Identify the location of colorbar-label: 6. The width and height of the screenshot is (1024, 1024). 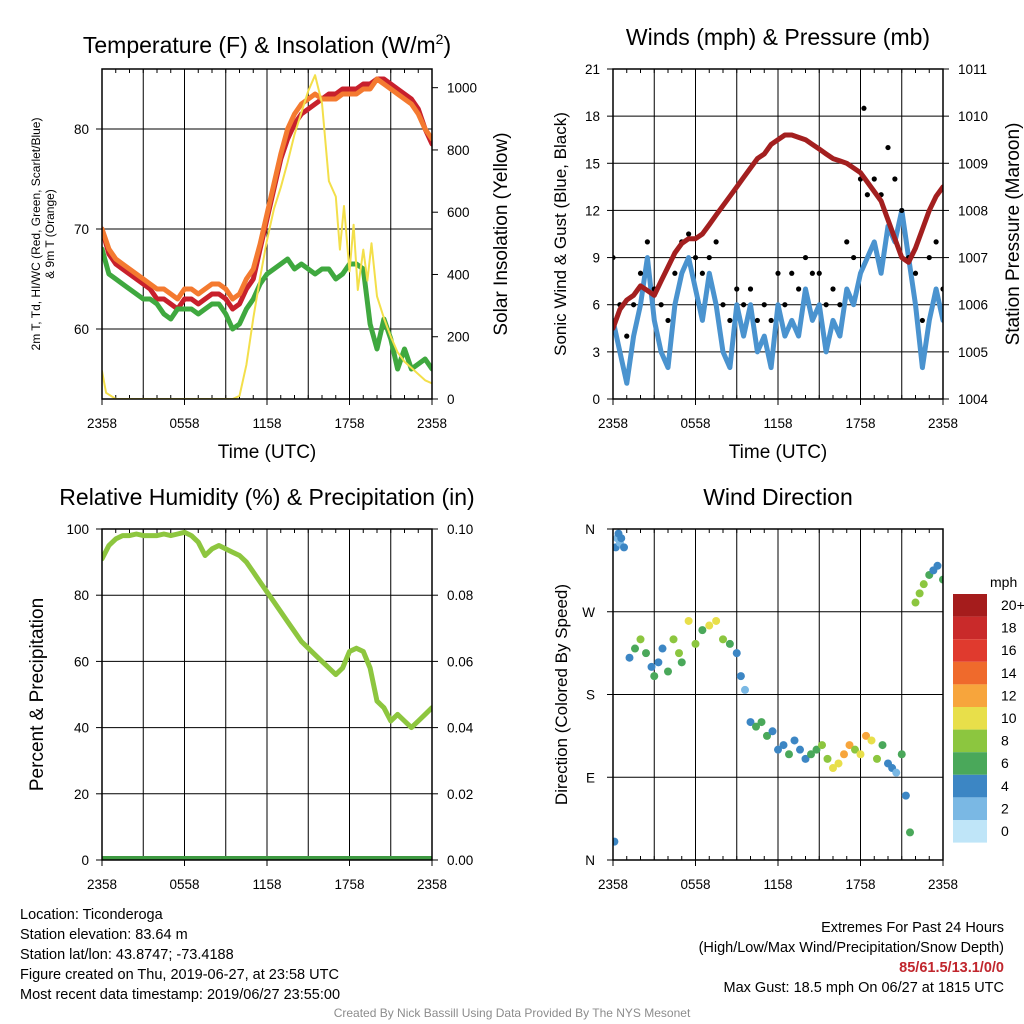
(1005, 763).